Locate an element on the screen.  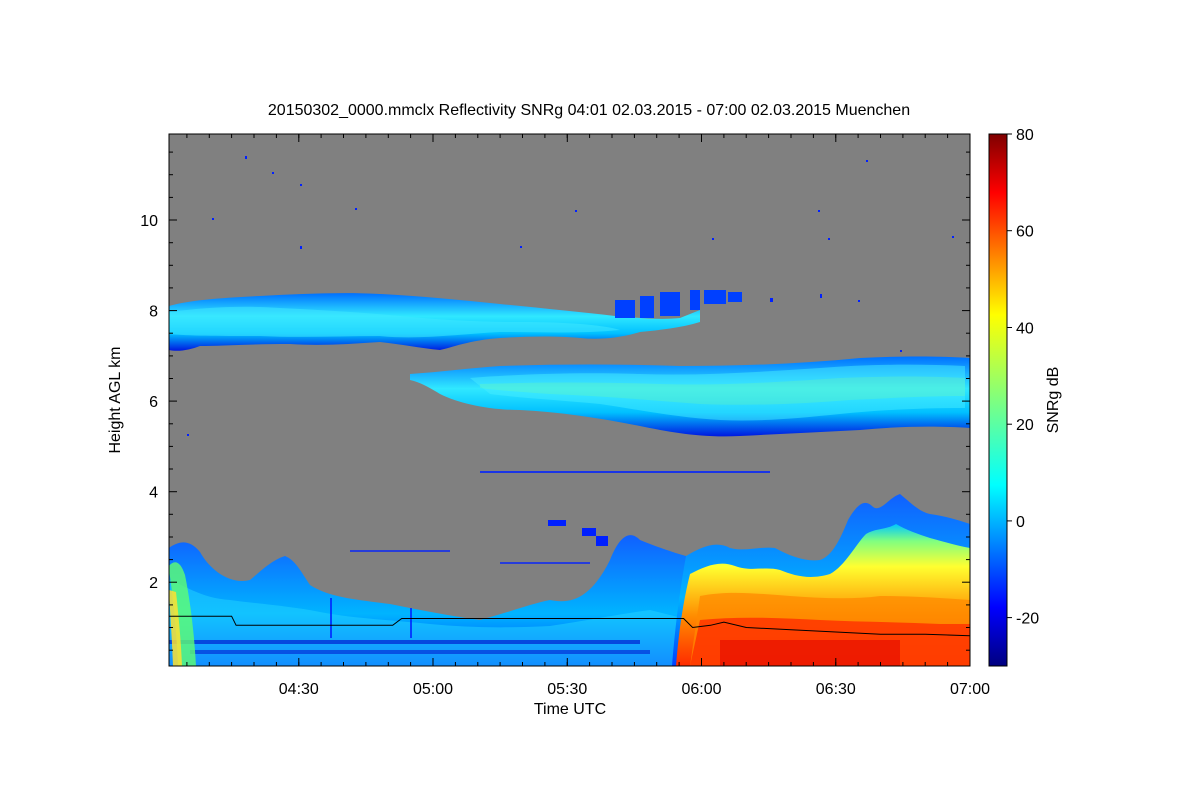
x-tick-label: 05:00 is located at coordinates (433, 689).